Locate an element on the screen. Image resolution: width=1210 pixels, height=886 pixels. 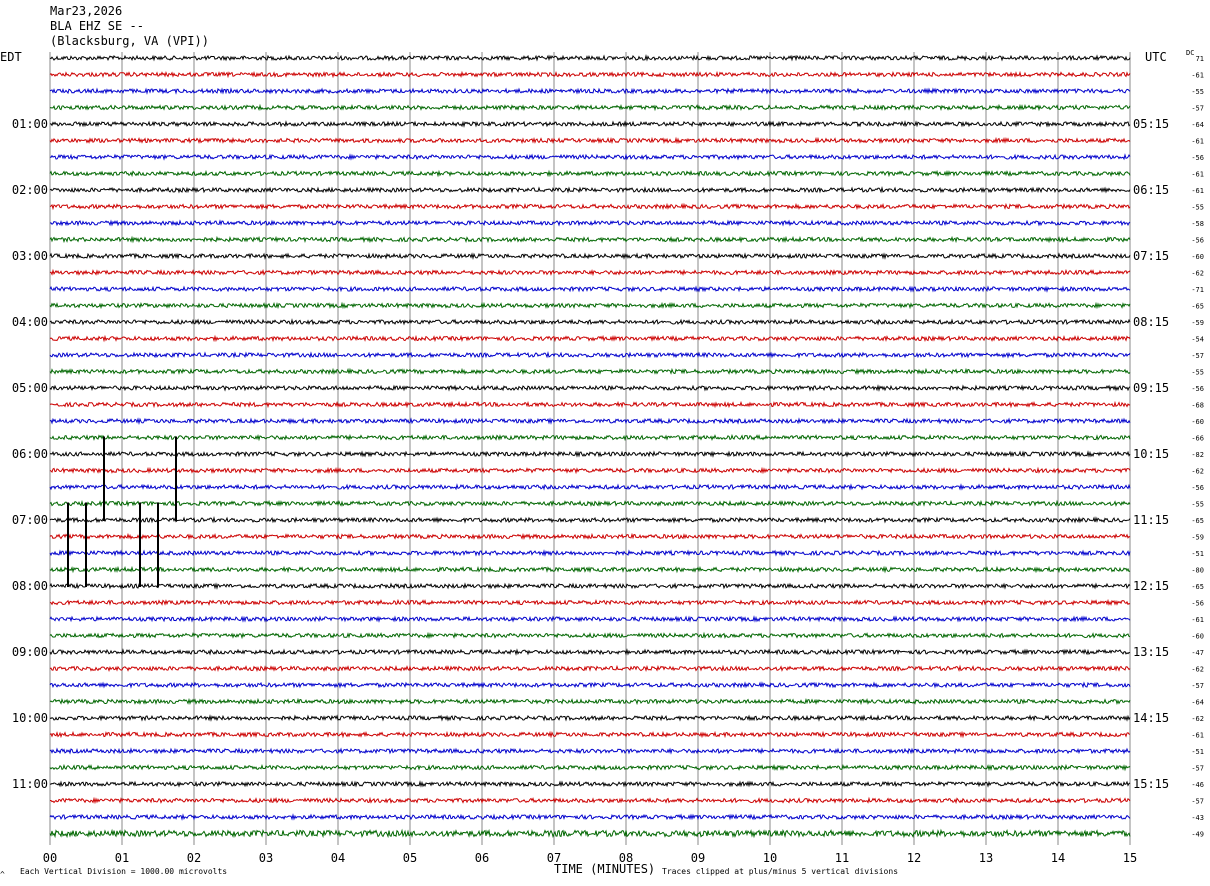
dc-offset-label: -71 is located at coordinates (1197, 290).